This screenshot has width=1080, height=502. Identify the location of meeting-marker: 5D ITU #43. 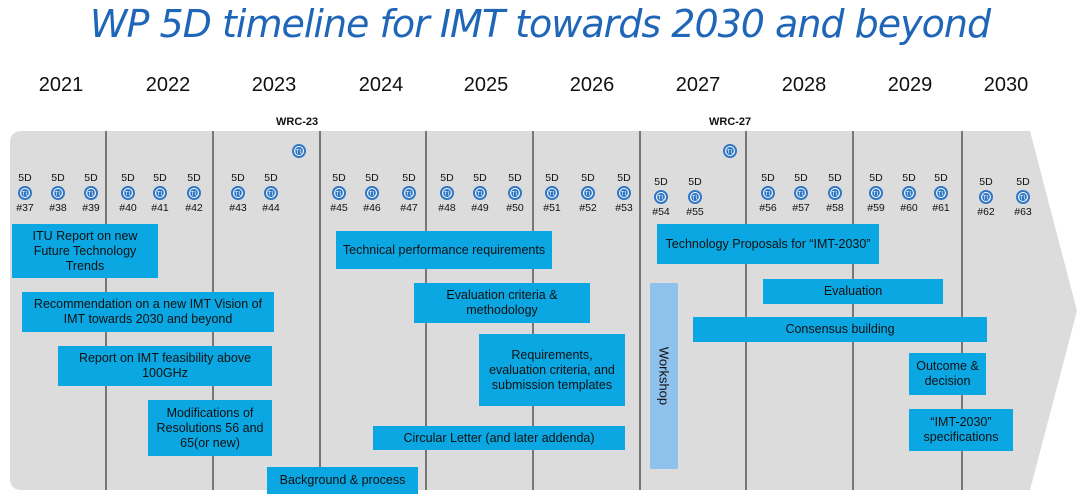
(238, 193).